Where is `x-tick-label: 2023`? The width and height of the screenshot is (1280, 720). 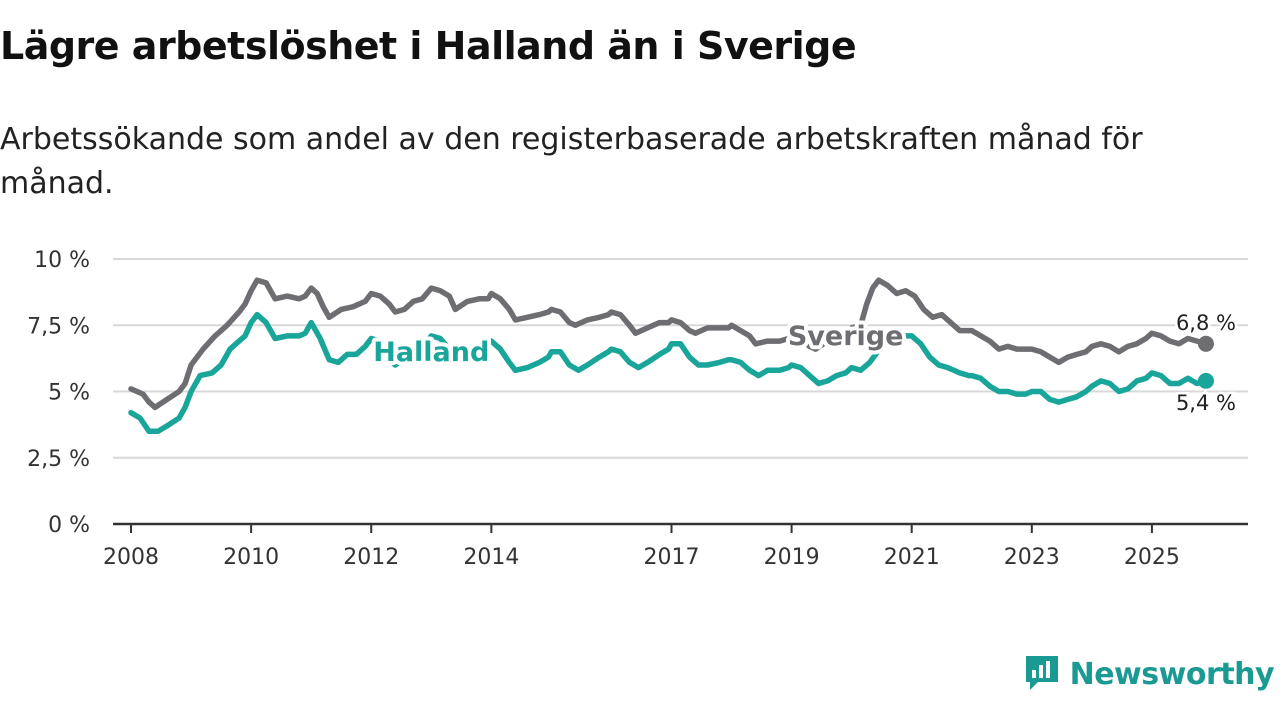 x-tick-label: 2023 is located at coordinates (1032, 557).